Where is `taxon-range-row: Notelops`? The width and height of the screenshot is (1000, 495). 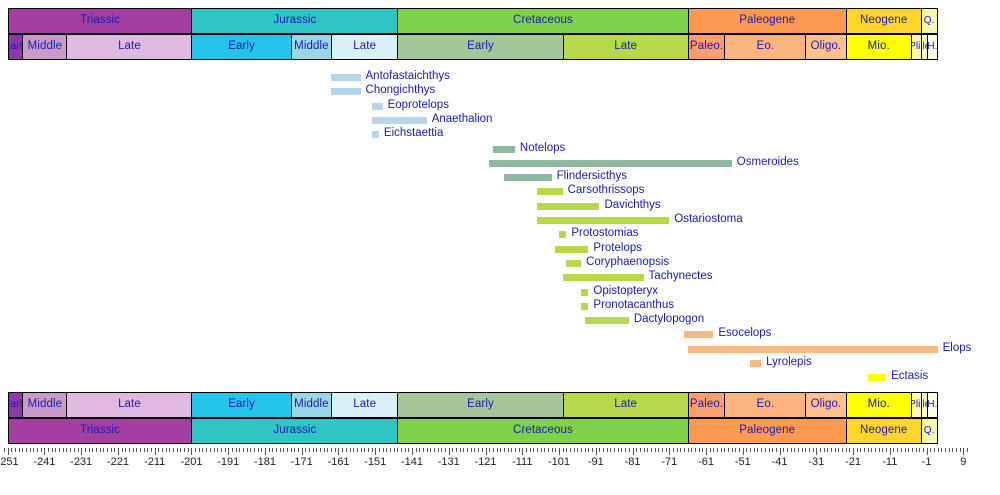
taxon-range-row: Notelops is located at coordinates (500, 149).